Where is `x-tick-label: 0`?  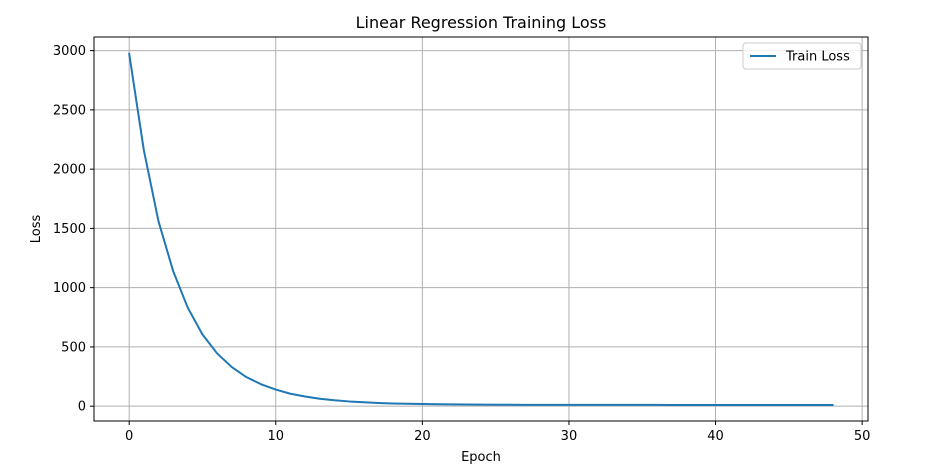
x-tick-label: 0 is located at coordinates (129, 436).